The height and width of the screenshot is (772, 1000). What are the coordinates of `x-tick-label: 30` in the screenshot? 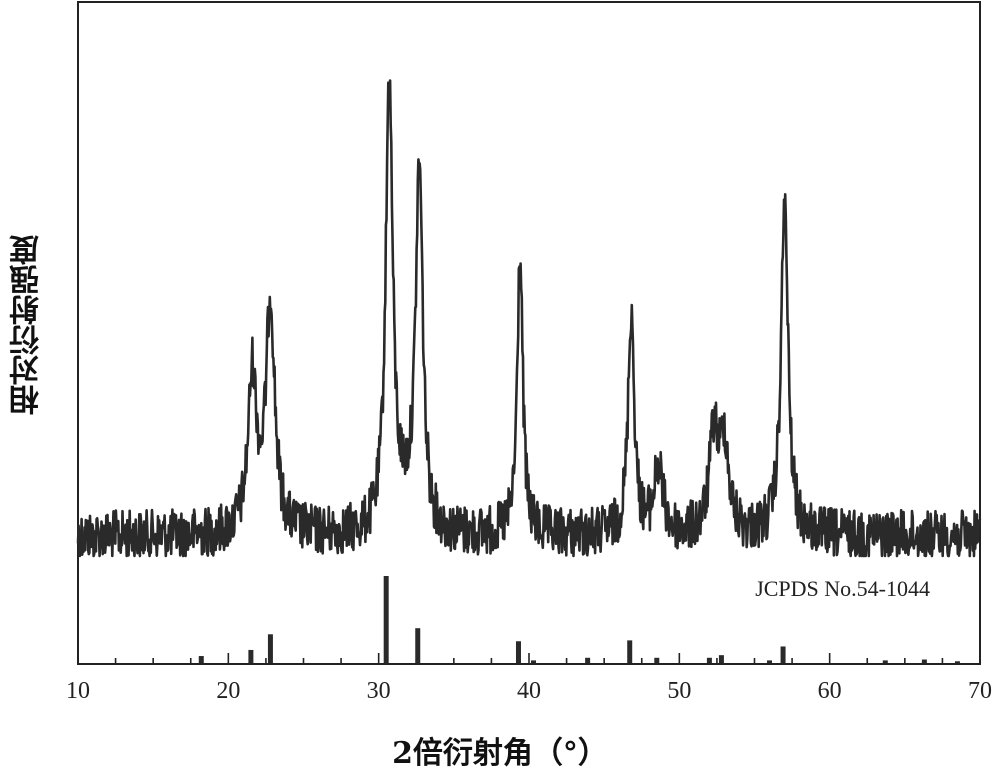 It's located at (379, 691).